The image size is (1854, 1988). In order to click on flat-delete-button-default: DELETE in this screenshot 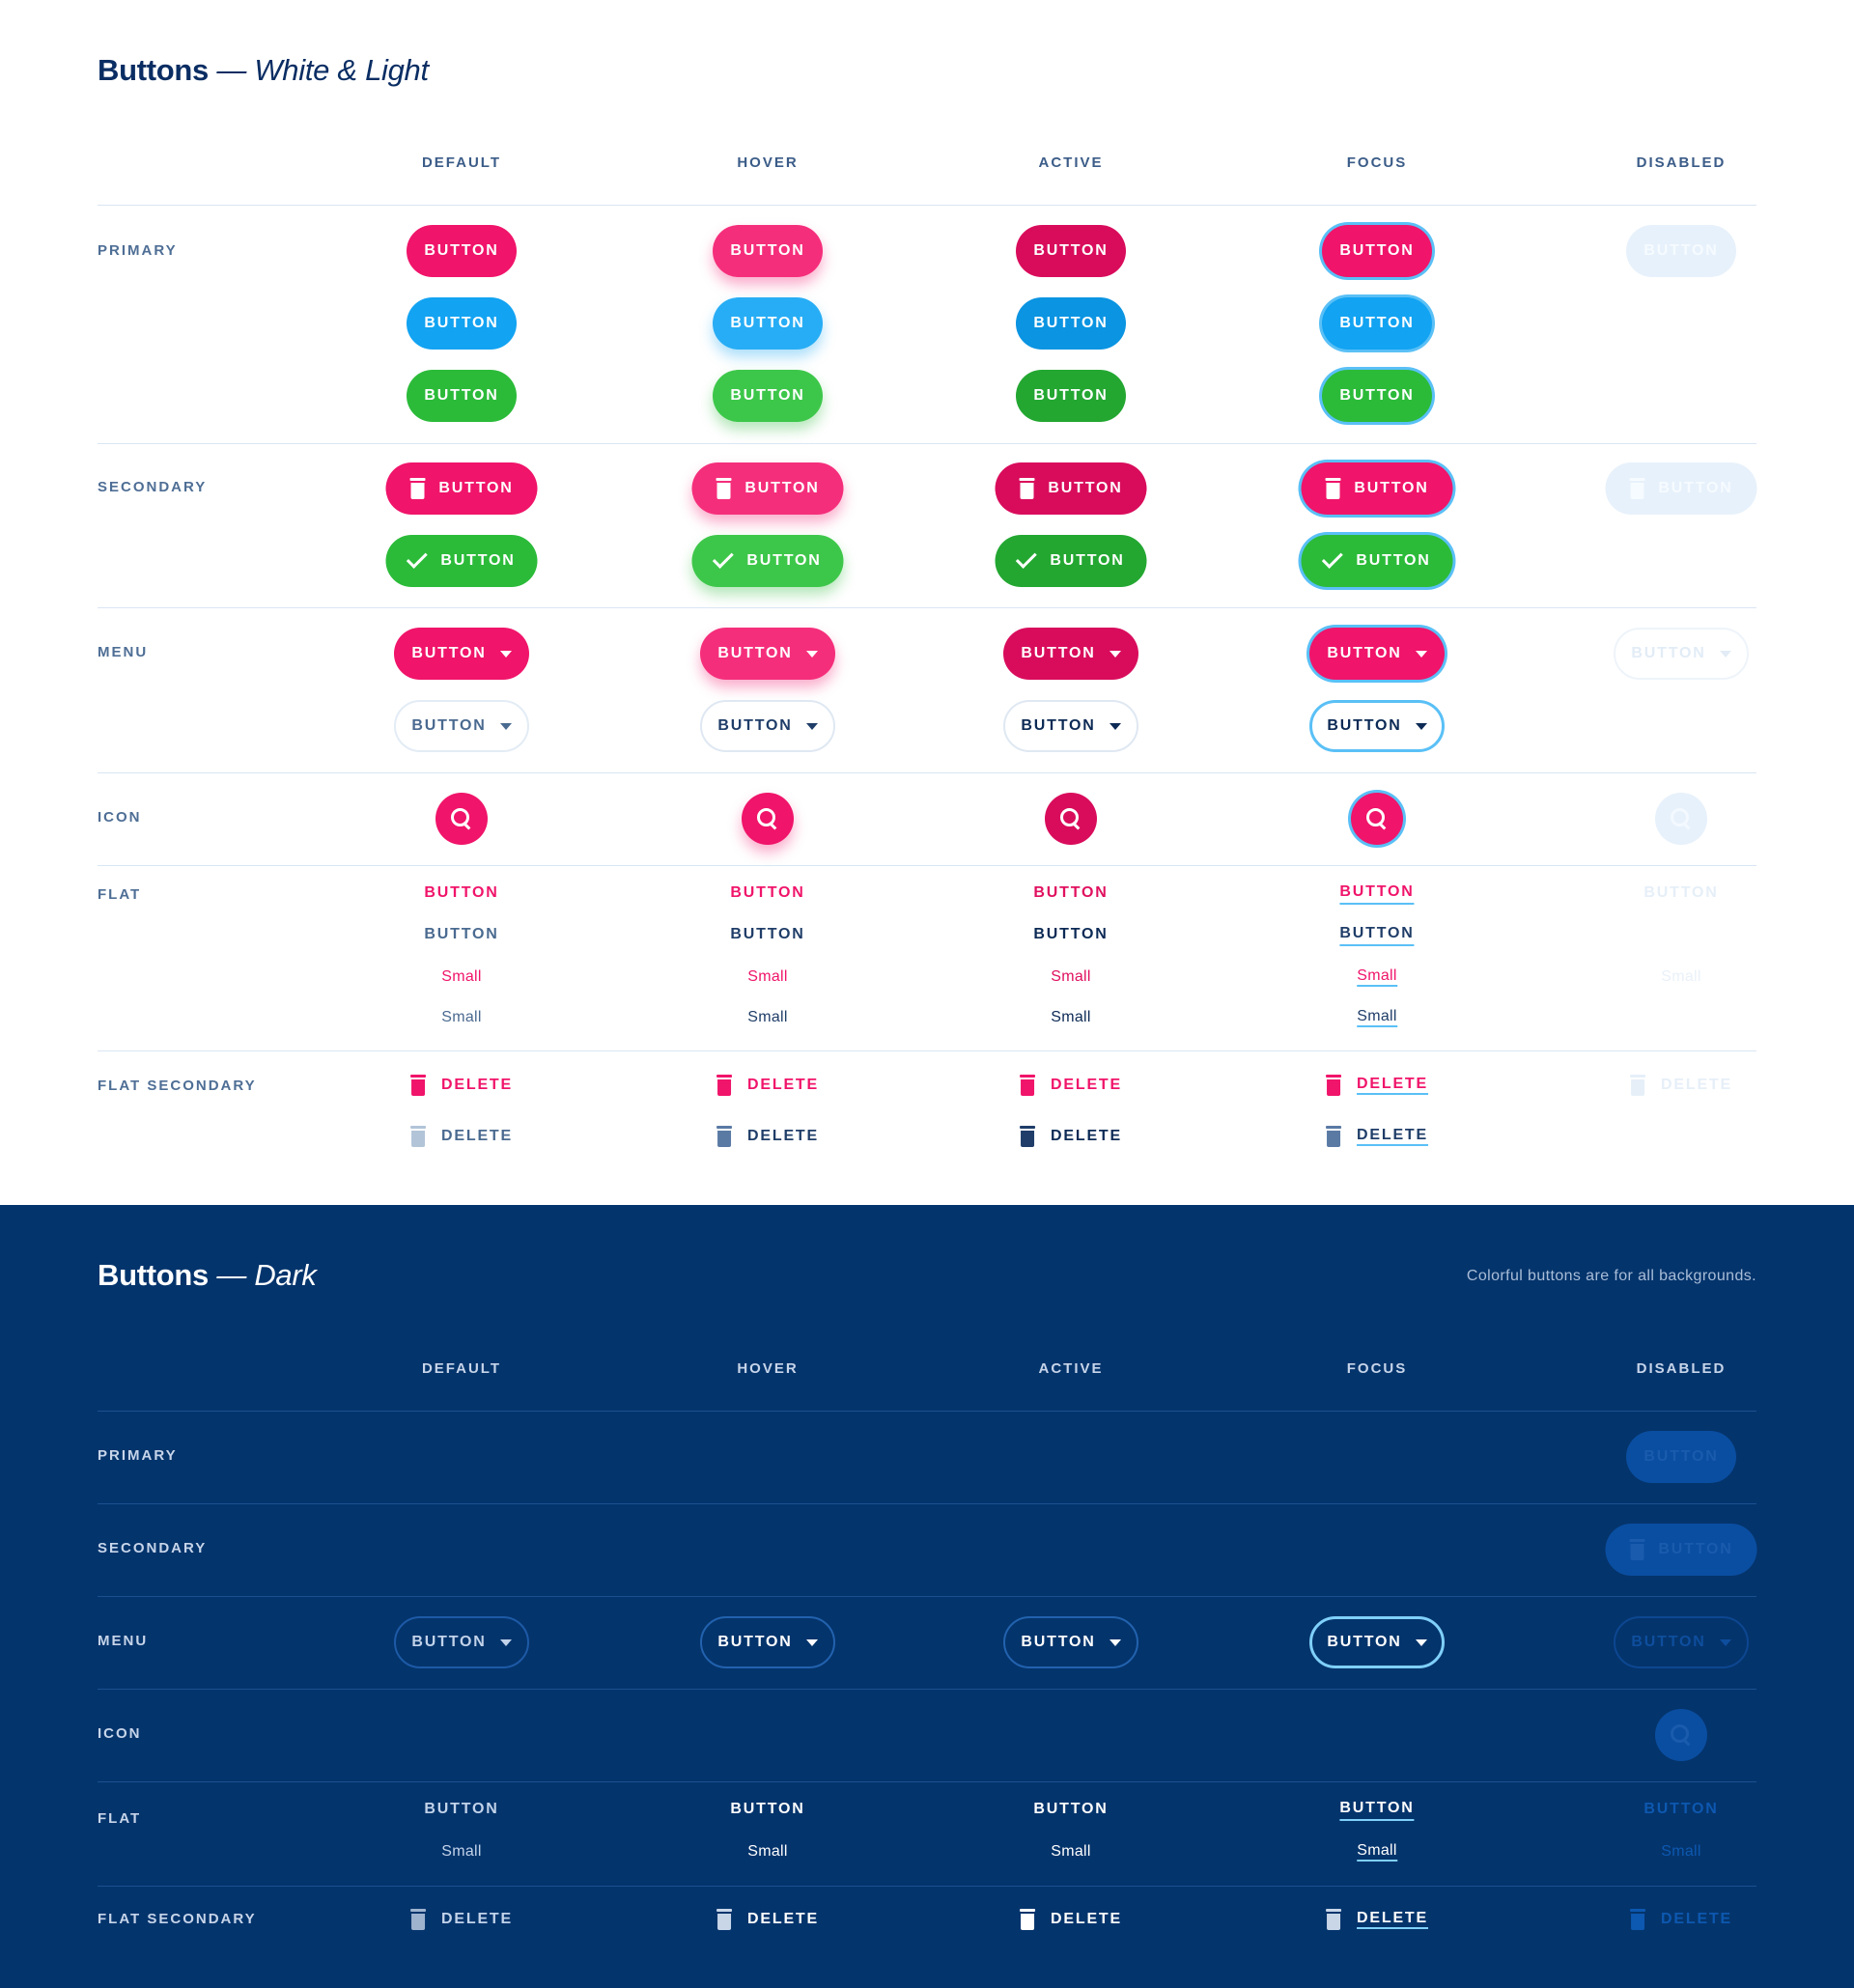, I will do `click(461, 1920)`.